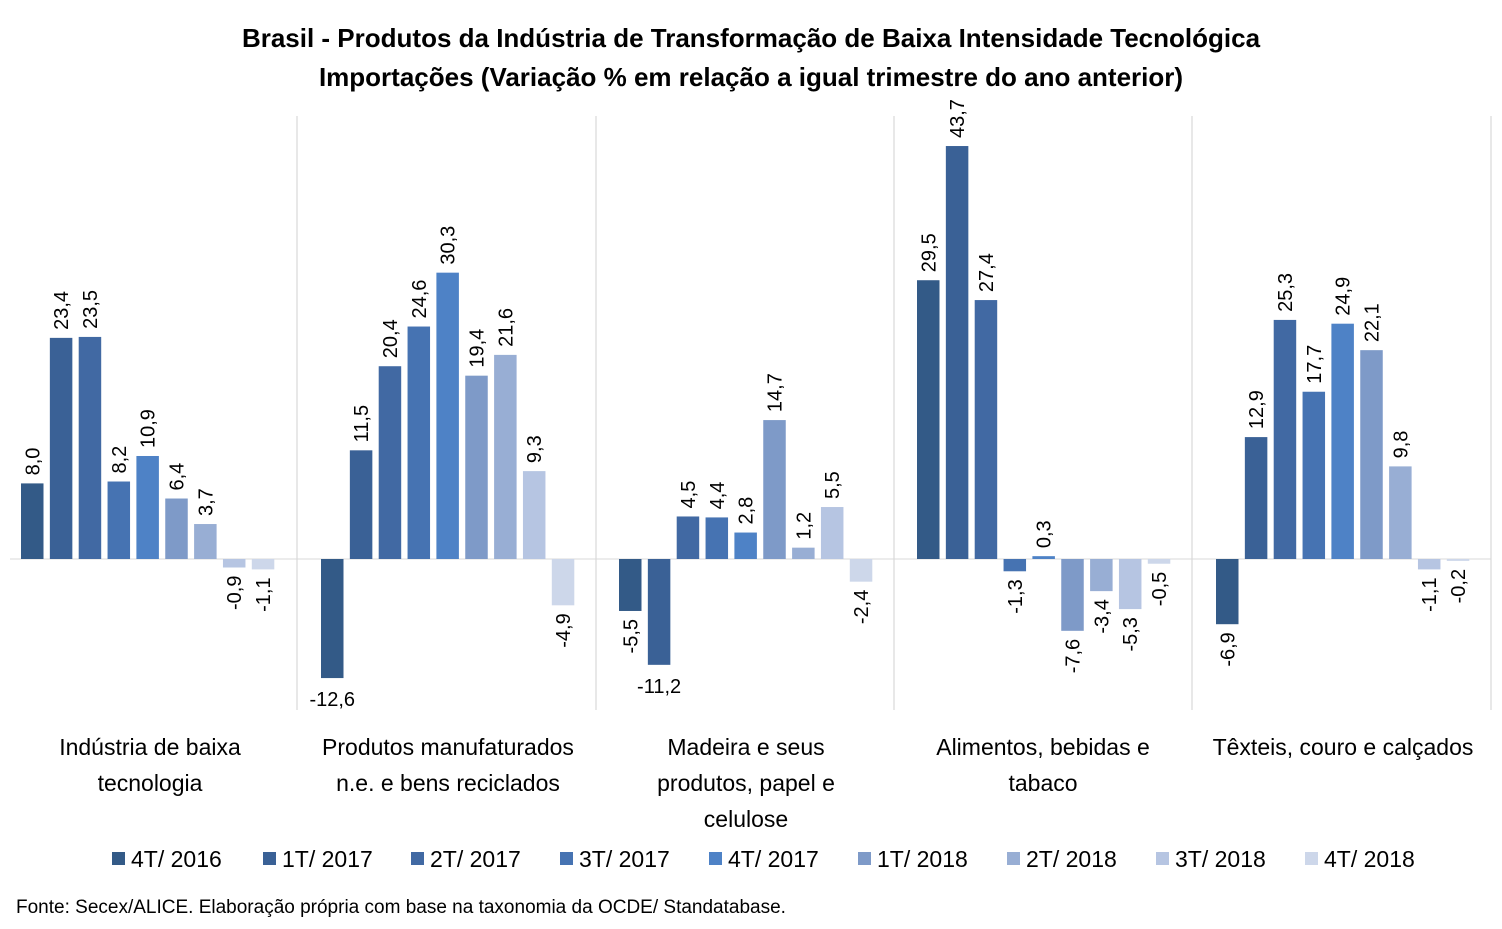 Image resolution: width=1502 pixels, height=929 pixels. Describe the element at coordinates (61, 448) in the screenshot. I see `bar-g1-s2` at that location.